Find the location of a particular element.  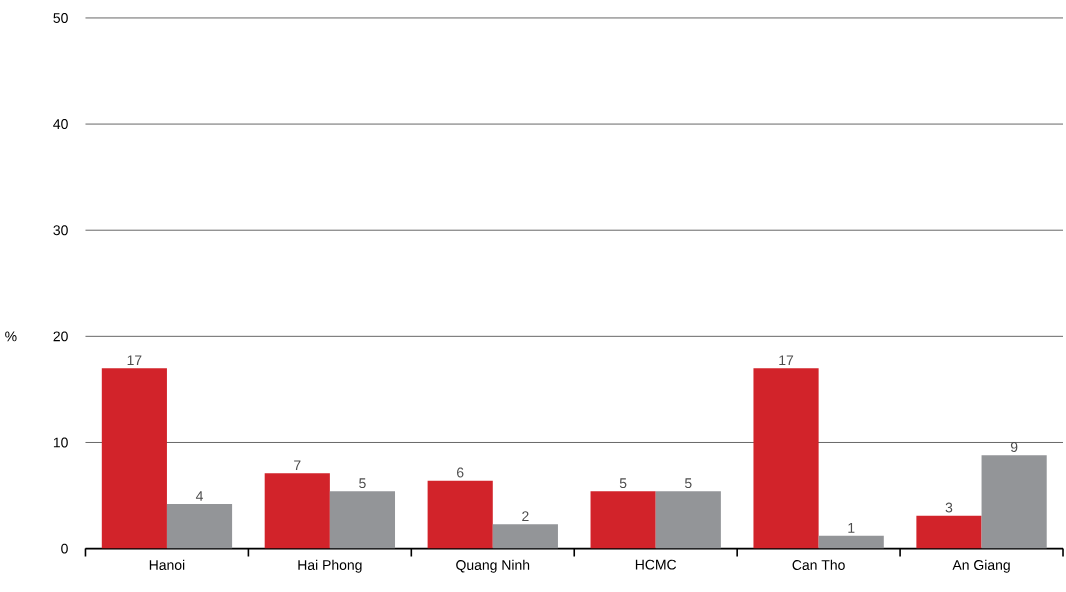

y-tick-label: 30 is located at coordinates (60, 230).